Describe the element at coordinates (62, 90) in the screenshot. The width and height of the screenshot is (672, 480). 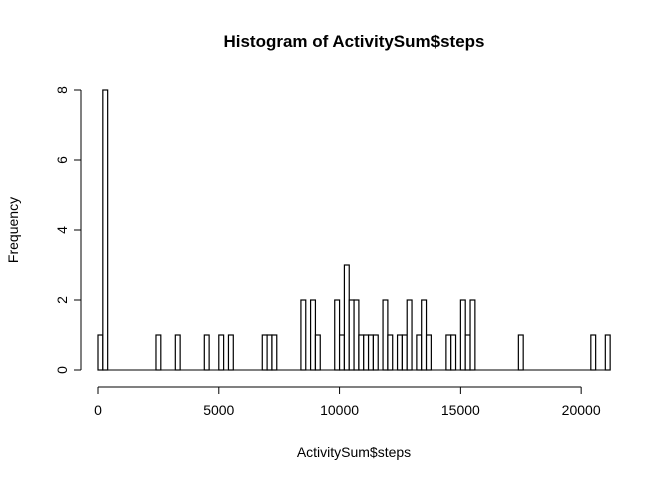
I see `y-tick-label: 8` at that location.